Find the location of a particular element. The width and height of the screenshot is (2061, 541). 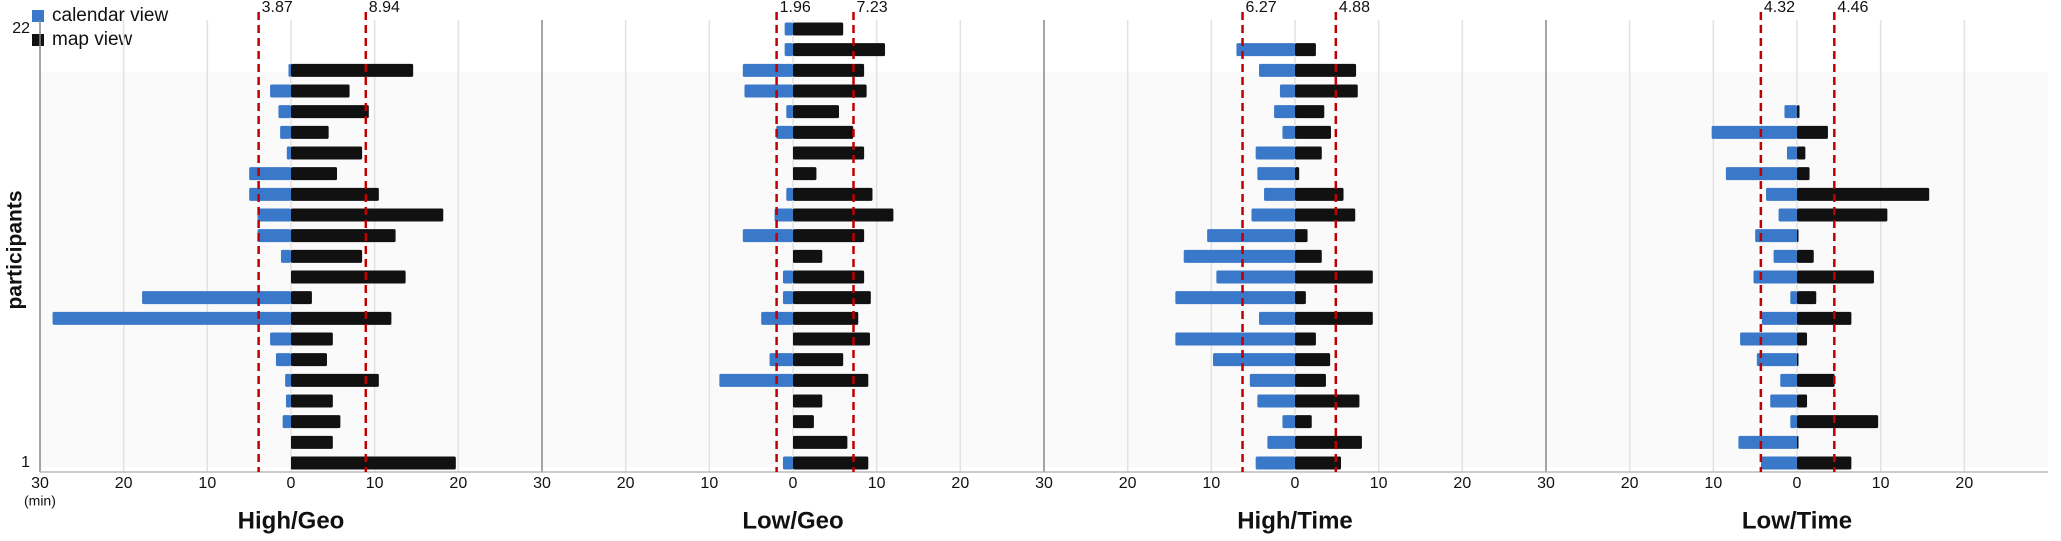

panel-title: Low/Geo is located at coordinates (792, 520).